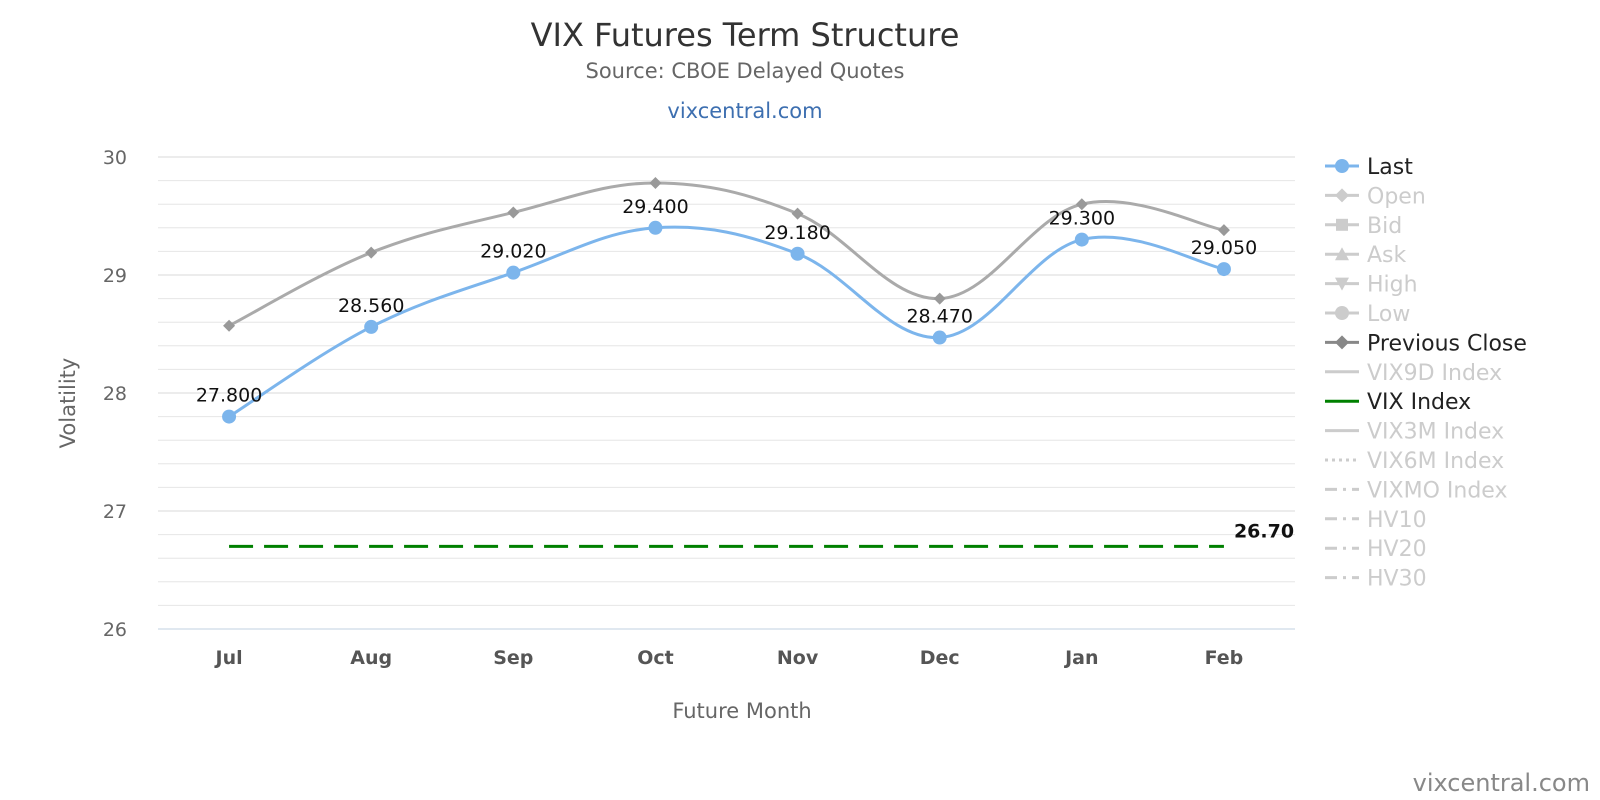 The height and width of the screenshot is (800, 1600). What do you see at coordinates (1397, 520) in the screenshot?
I see `legend-label: HV10` at bounding box center [1397, 520].